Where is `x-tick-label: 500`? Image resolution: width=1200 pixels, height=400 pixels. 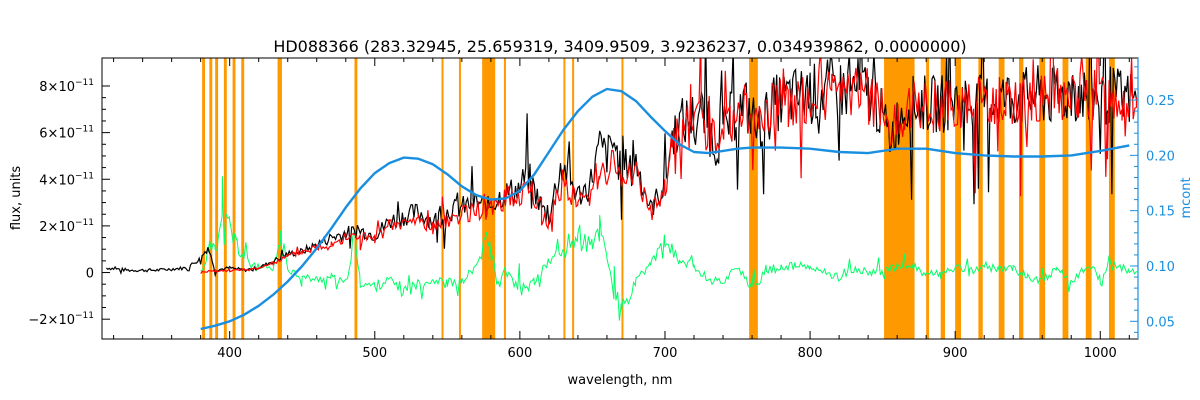 x-tick-label: 500 is located at coordinates (374, 353).